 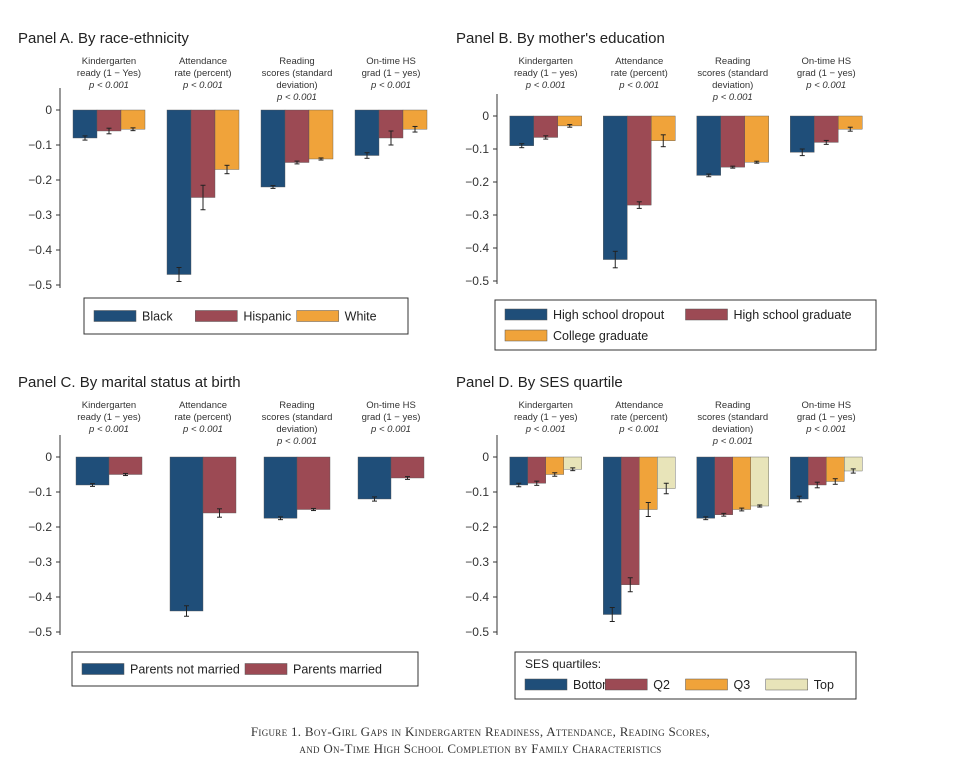 What do you see at coordinates (103, 38) in the screenshot?
I see `panel-title: Panel A. By race-ethnicity` at bounding box center [103, 38].